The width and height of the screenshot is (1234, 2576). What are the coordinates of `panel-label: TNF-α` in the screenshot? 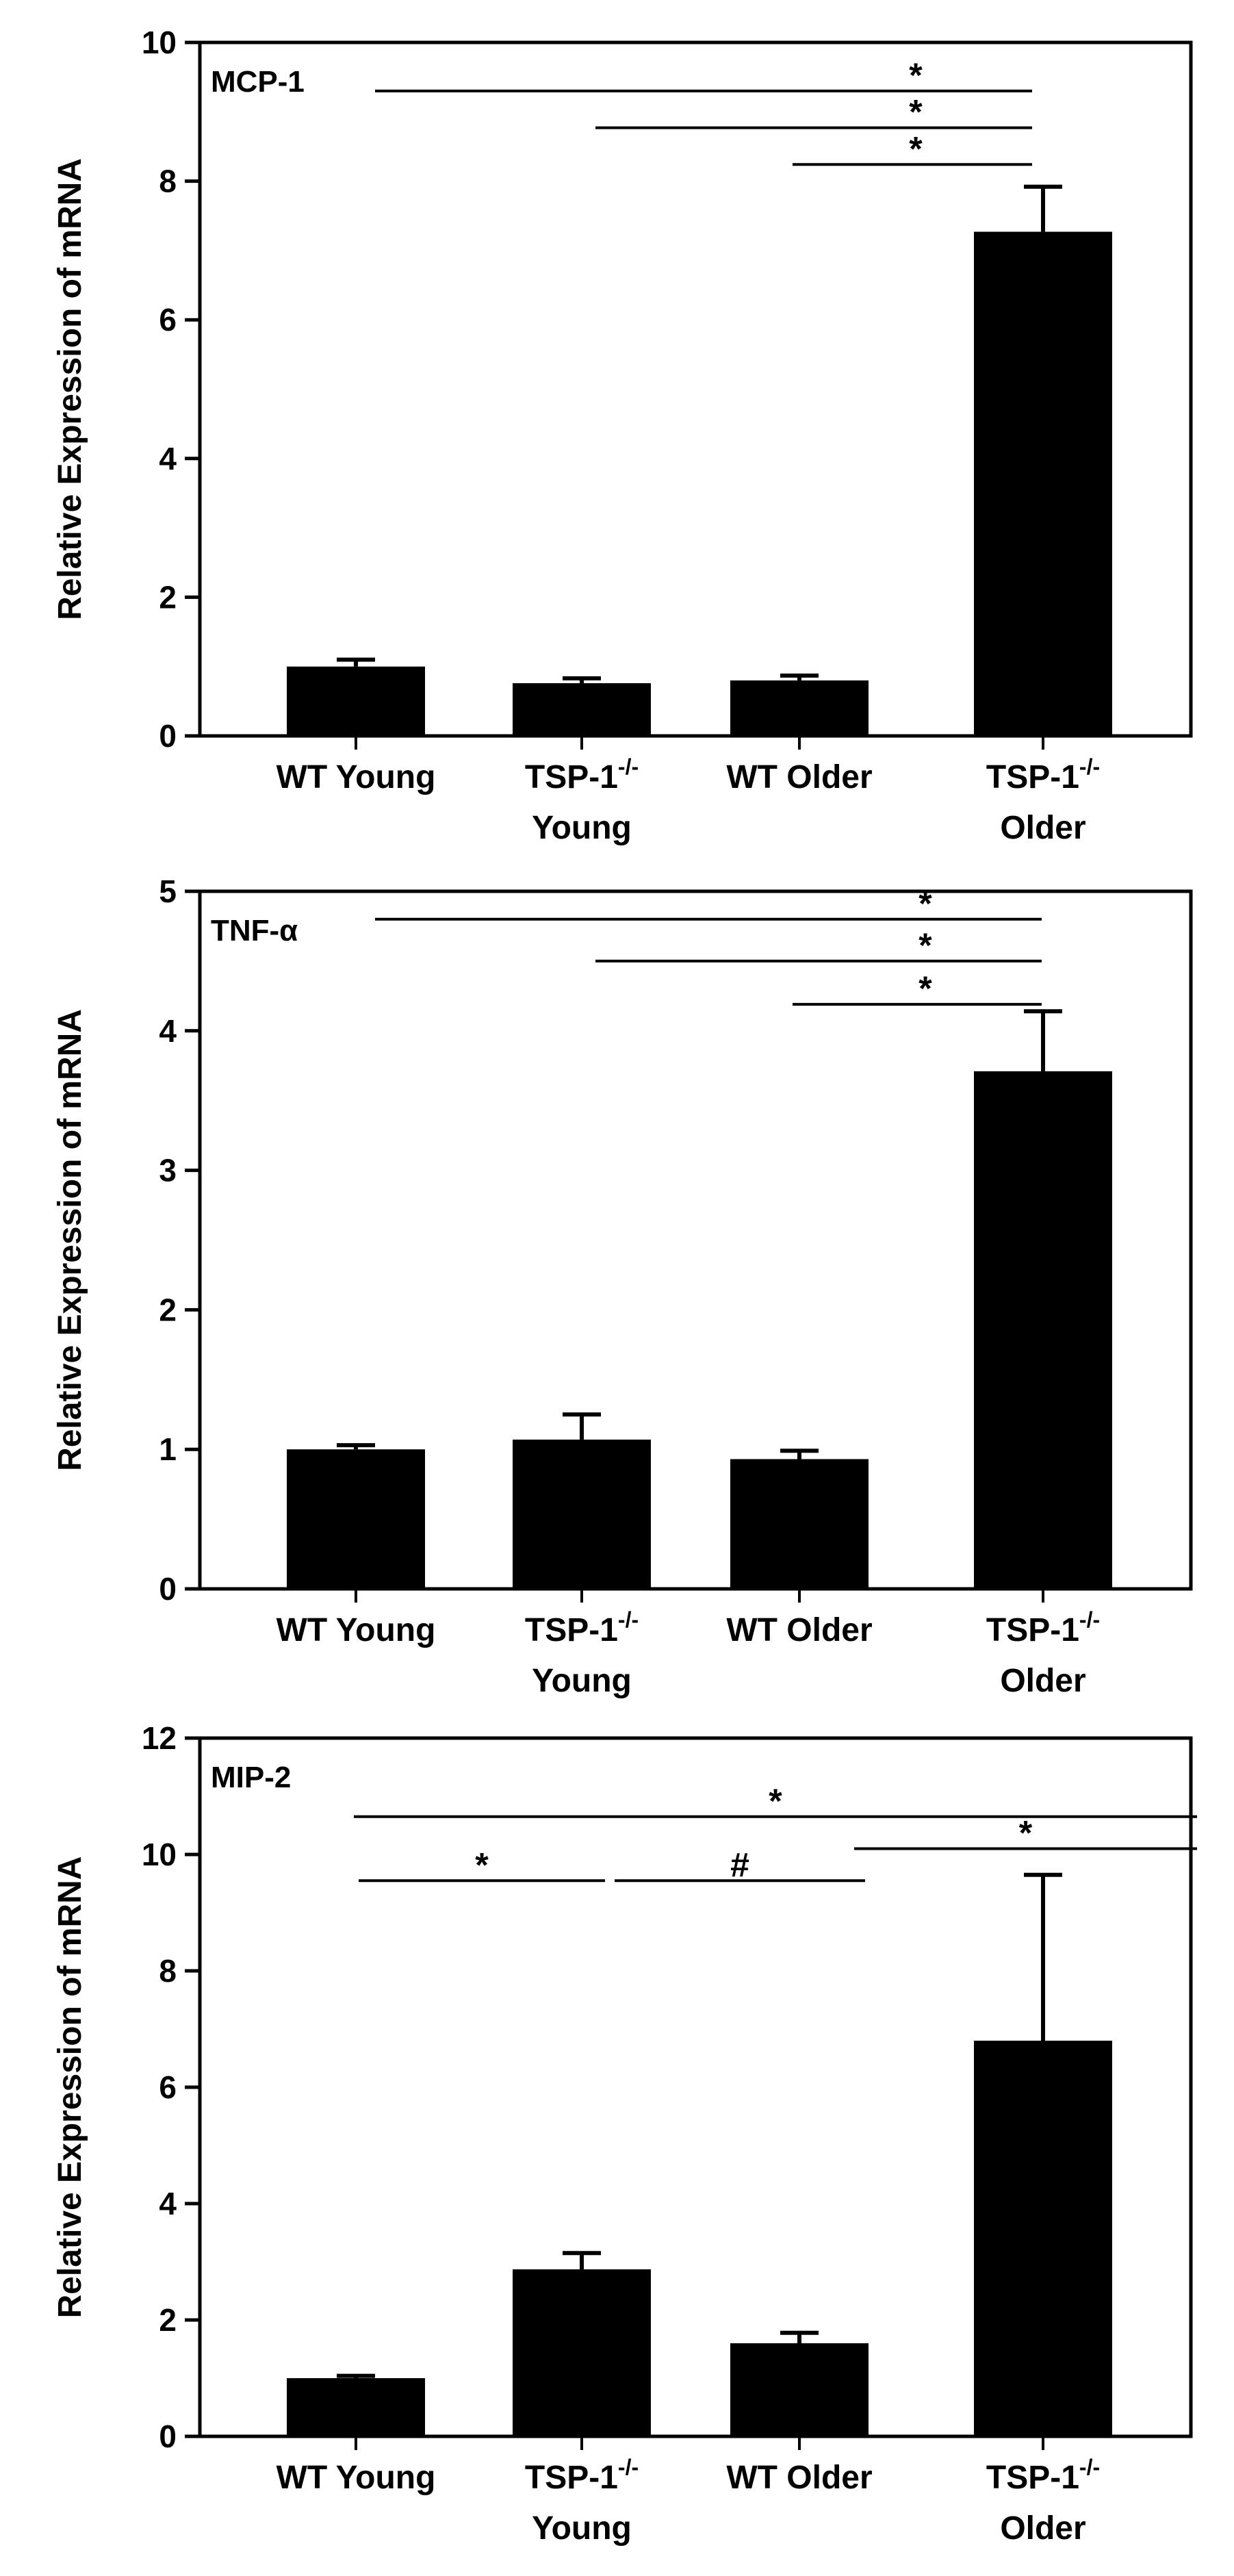 It's located at (254, 930).